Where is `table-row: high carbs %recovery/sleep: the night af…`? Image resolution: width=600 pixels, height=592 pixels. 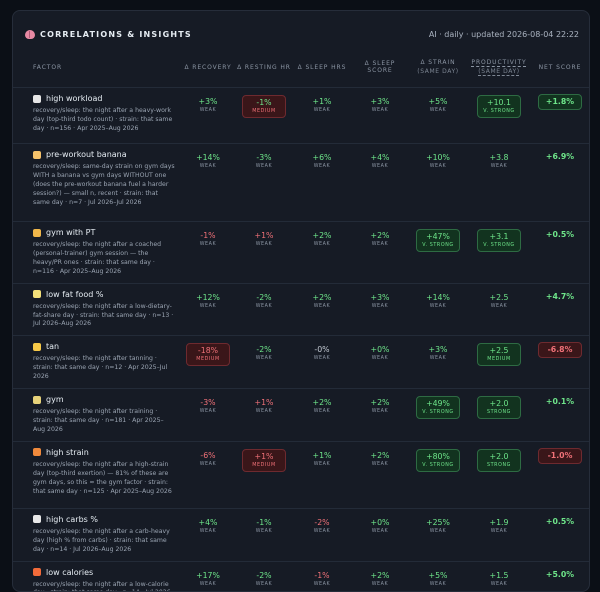
table-row: high carbs %recovery/sleep: the night af… is located at coordinates (301, 534).